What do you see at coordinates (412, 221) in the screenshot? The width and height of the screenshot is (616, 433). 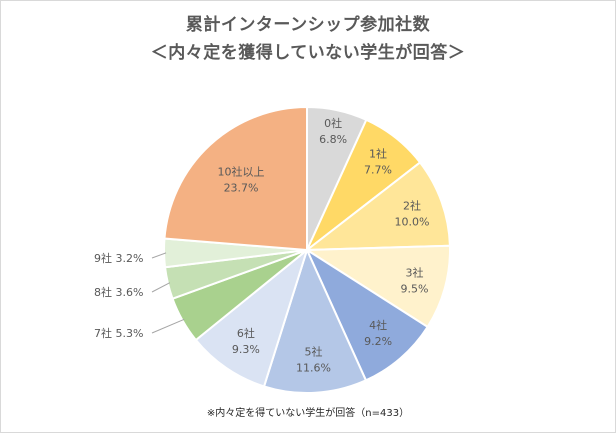 I see `slice-value-label: 10.0%` at bounding box center [412, 221].